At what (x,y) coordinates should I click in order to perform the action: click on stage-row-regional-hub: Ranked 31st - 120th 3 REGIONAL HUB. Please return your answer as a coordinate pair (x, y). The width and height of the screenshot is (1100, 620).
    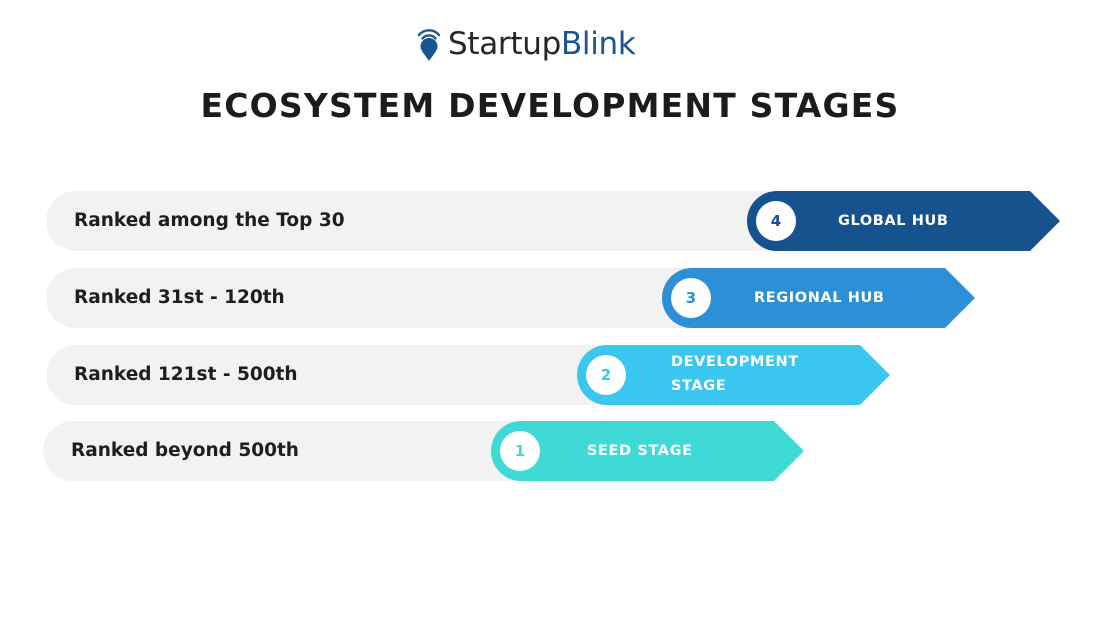
    Looking at the image, I should click on (550, 298).